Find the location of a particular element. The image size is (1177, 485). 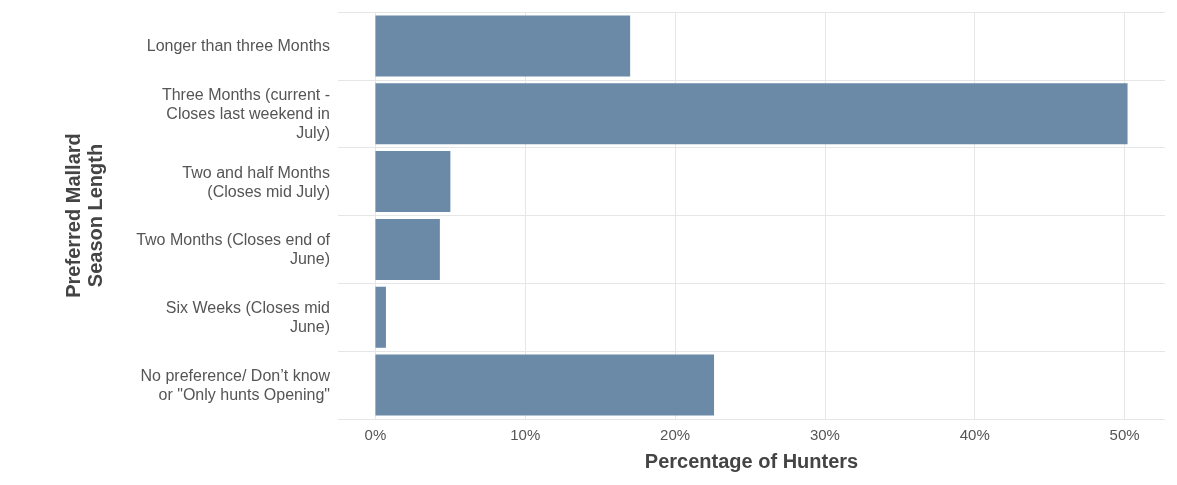

x-tick-label: 50% is located at coordinates (1124, 434).